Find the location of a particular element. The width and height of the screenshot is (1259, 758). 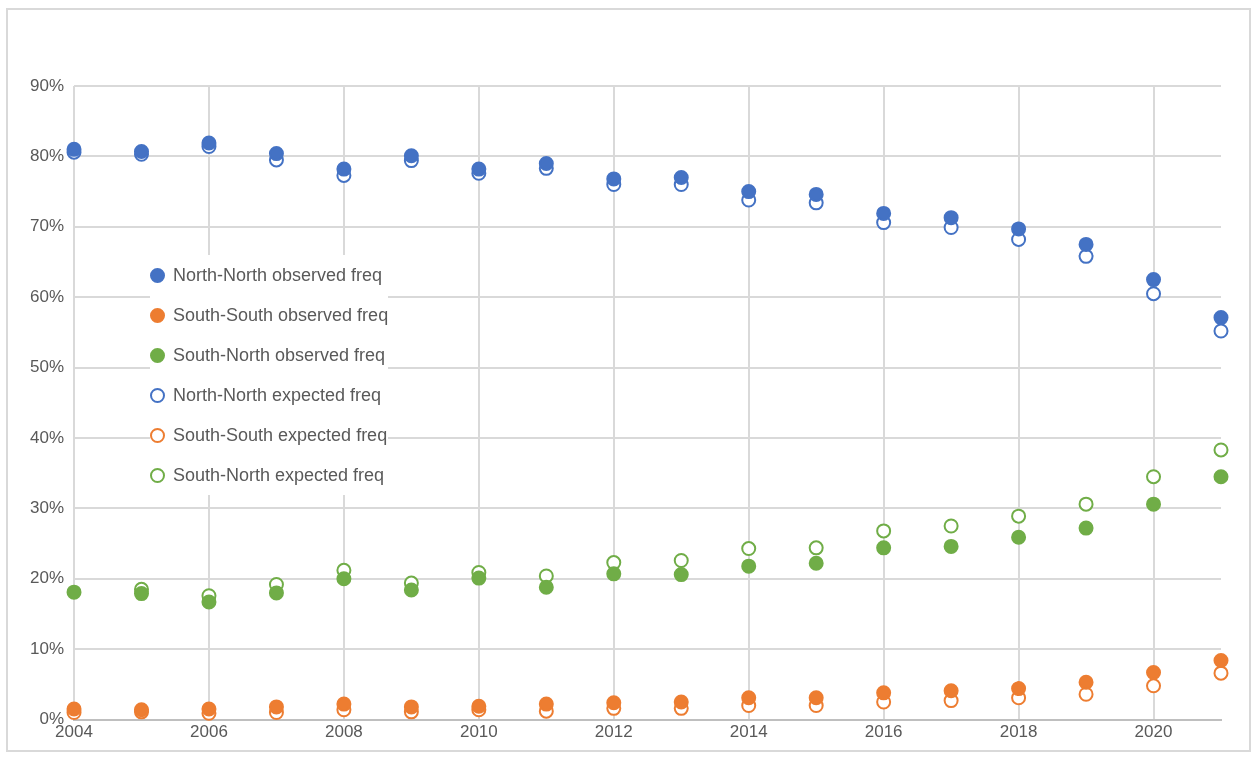

y-tick-label: 60% is located at coordinates (47, 296).